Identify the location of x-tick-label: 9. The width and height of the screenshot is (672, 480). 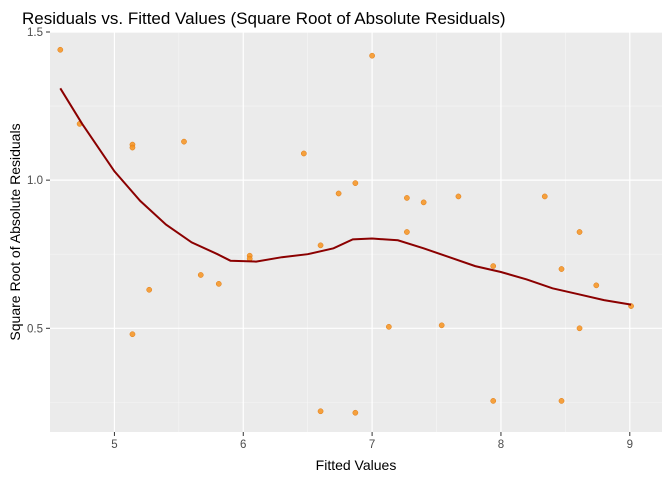
(630, 445).